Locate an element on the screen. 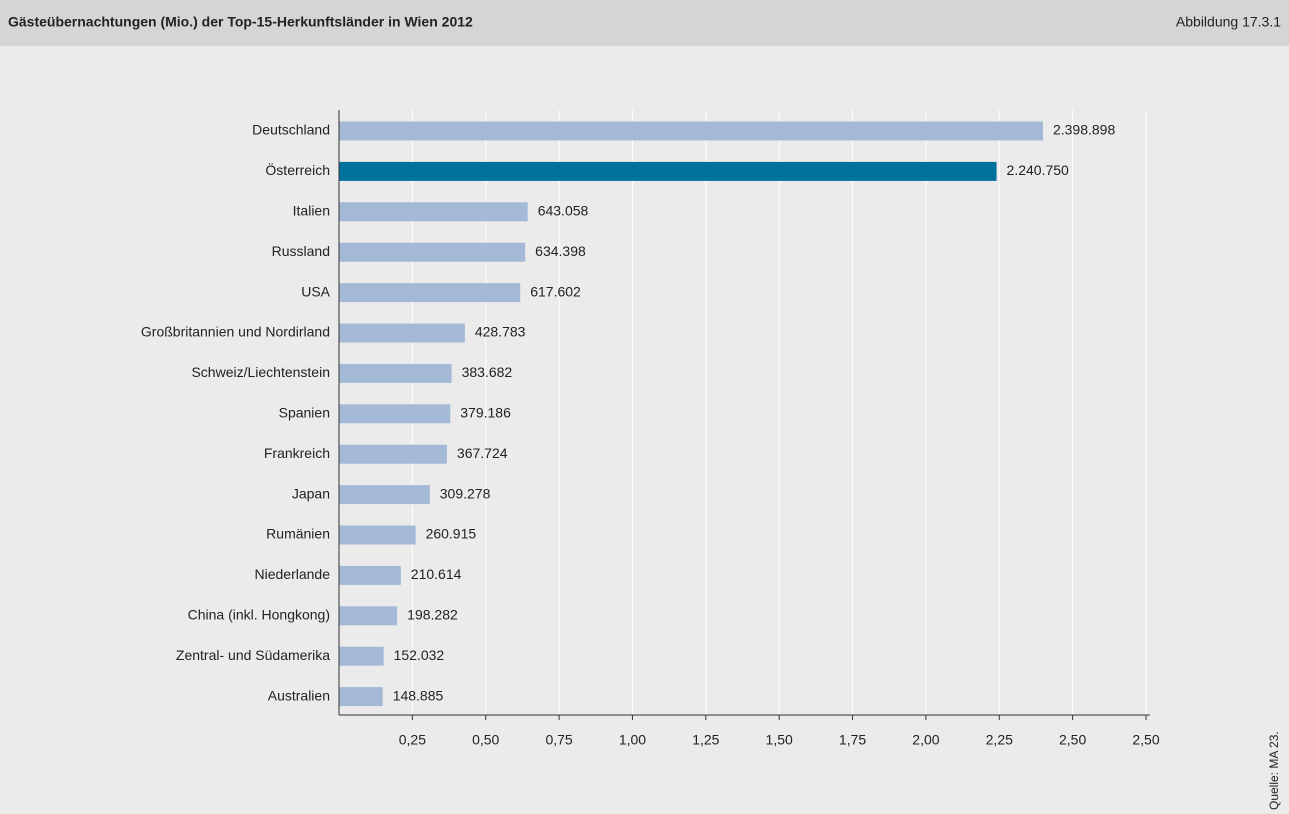 This screenshot has width=1289, height=814. y-tick-label: Australien is located at coordinates (299, 695).